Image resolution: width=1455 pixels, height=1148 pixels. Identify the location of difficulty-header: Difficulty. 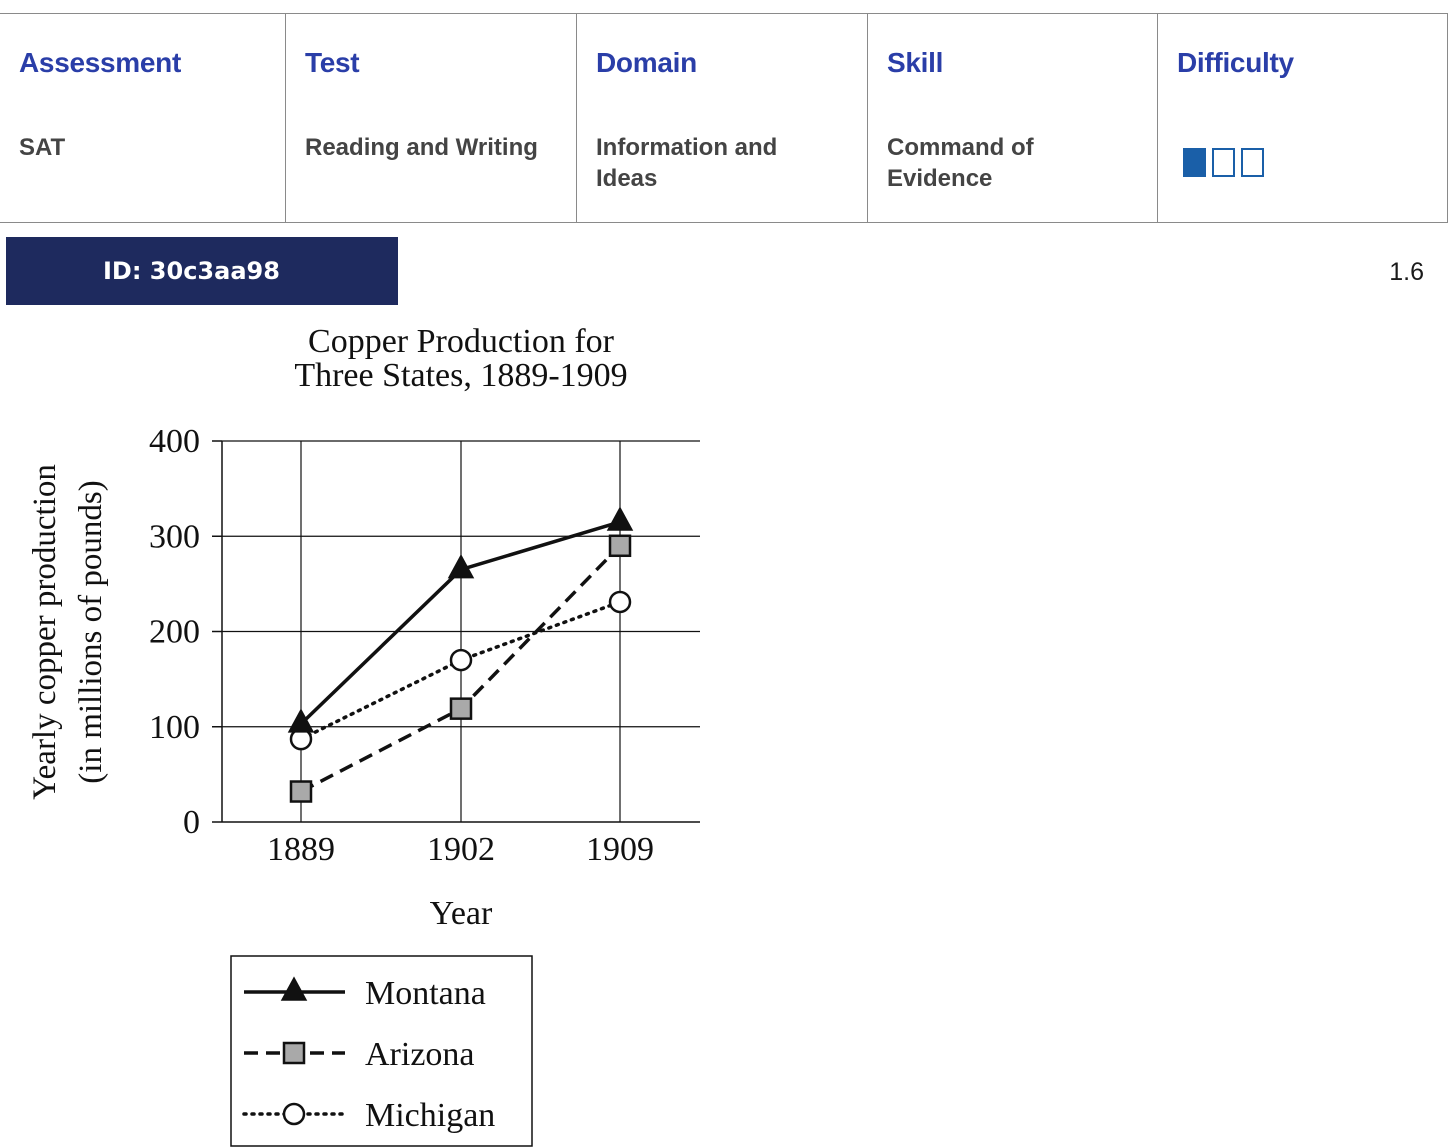
(1235, 62).